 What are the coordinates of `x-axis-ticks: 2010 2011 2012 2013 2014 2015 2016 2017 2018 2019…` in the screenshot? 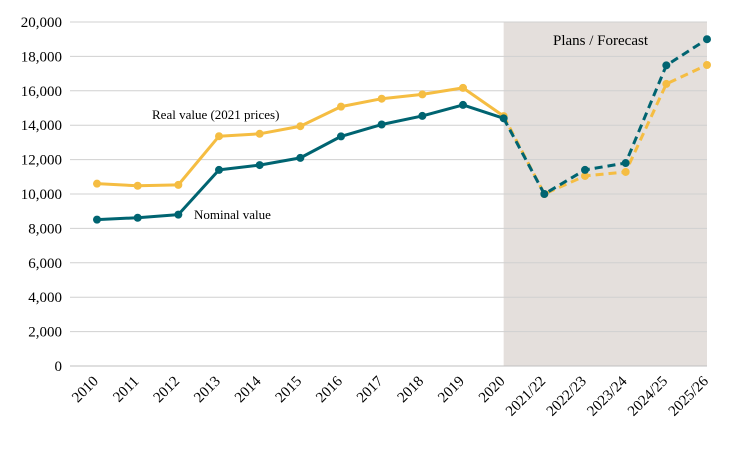 It's located at (390, 396).